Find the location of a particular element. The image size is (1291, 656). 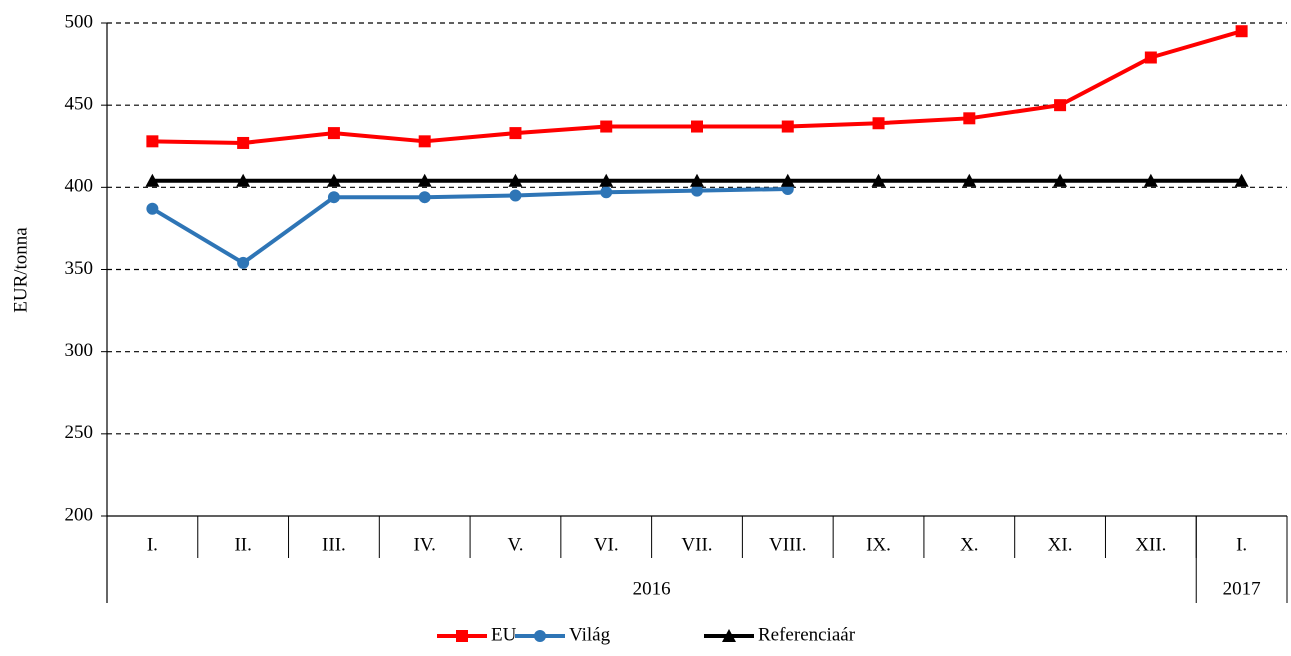

y-tick-label: 500 is located at coordinates (79, 21).